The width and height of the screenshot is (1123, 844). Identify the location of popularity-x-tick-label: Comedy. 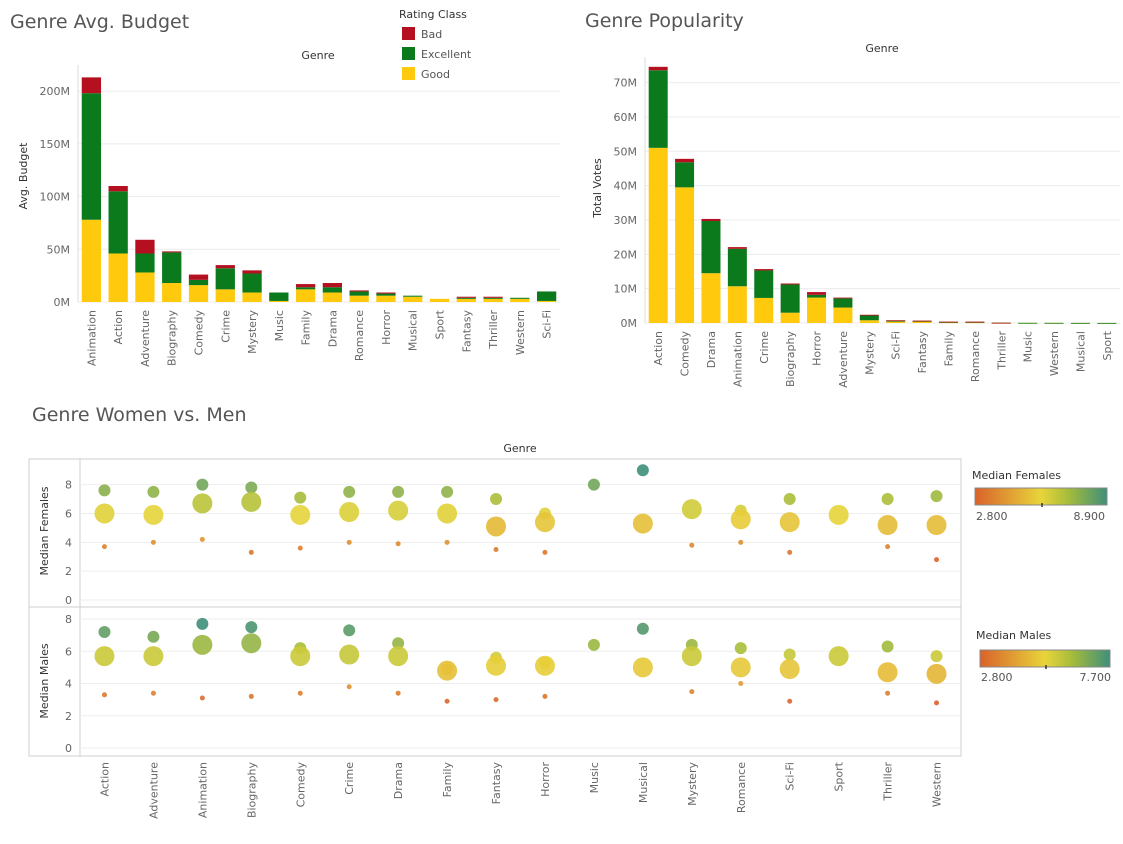
(685, 354).